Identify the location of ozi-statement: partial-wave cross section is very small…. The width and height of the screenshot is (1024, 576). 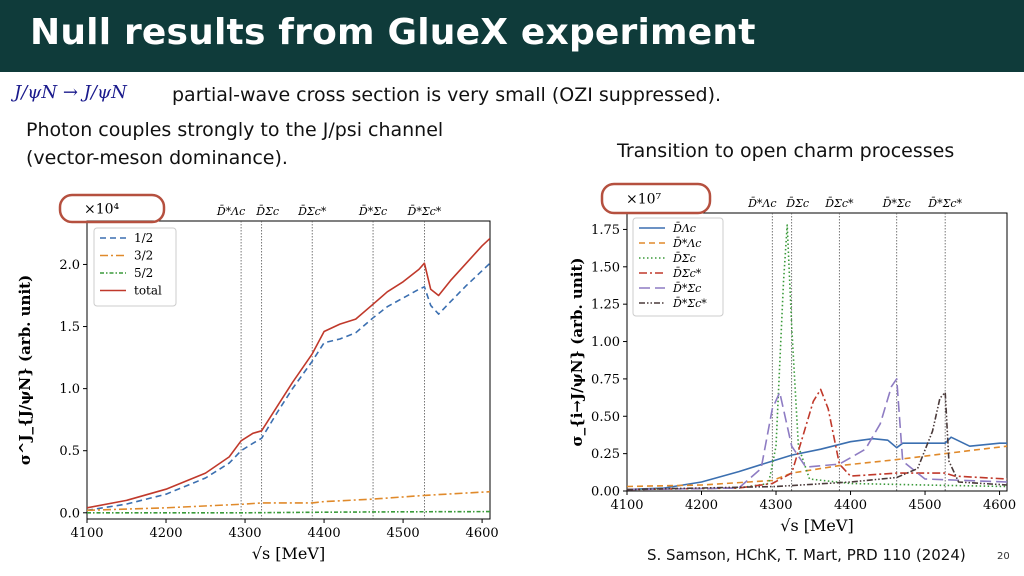
(447, 95).